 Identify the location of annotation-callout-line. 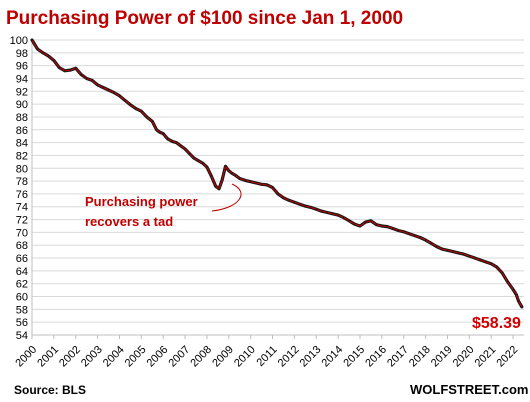
(226, 197).